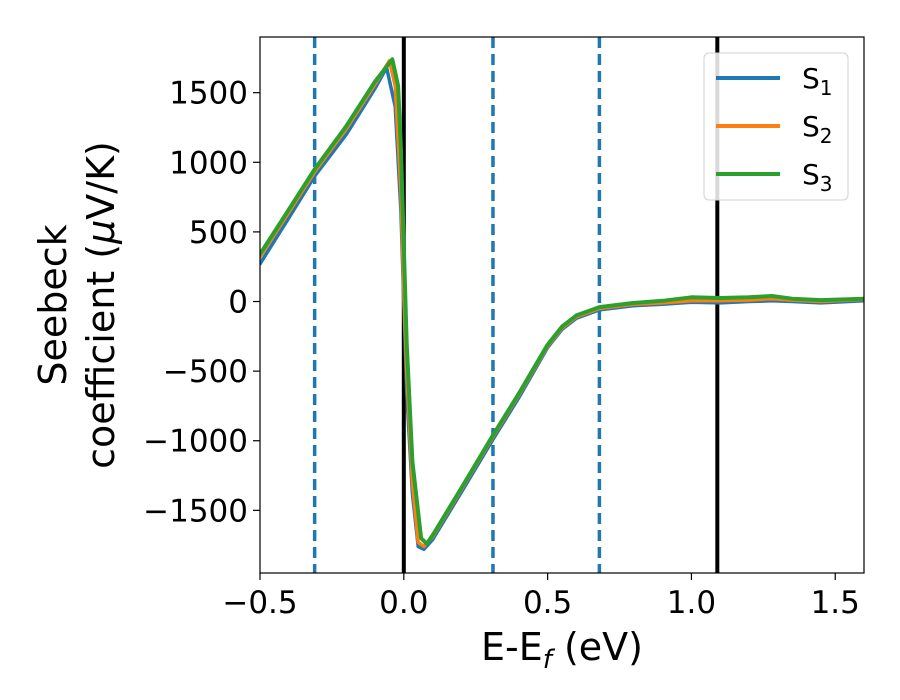  I want to click on y-tick-label: −1000, so click(195, 442).